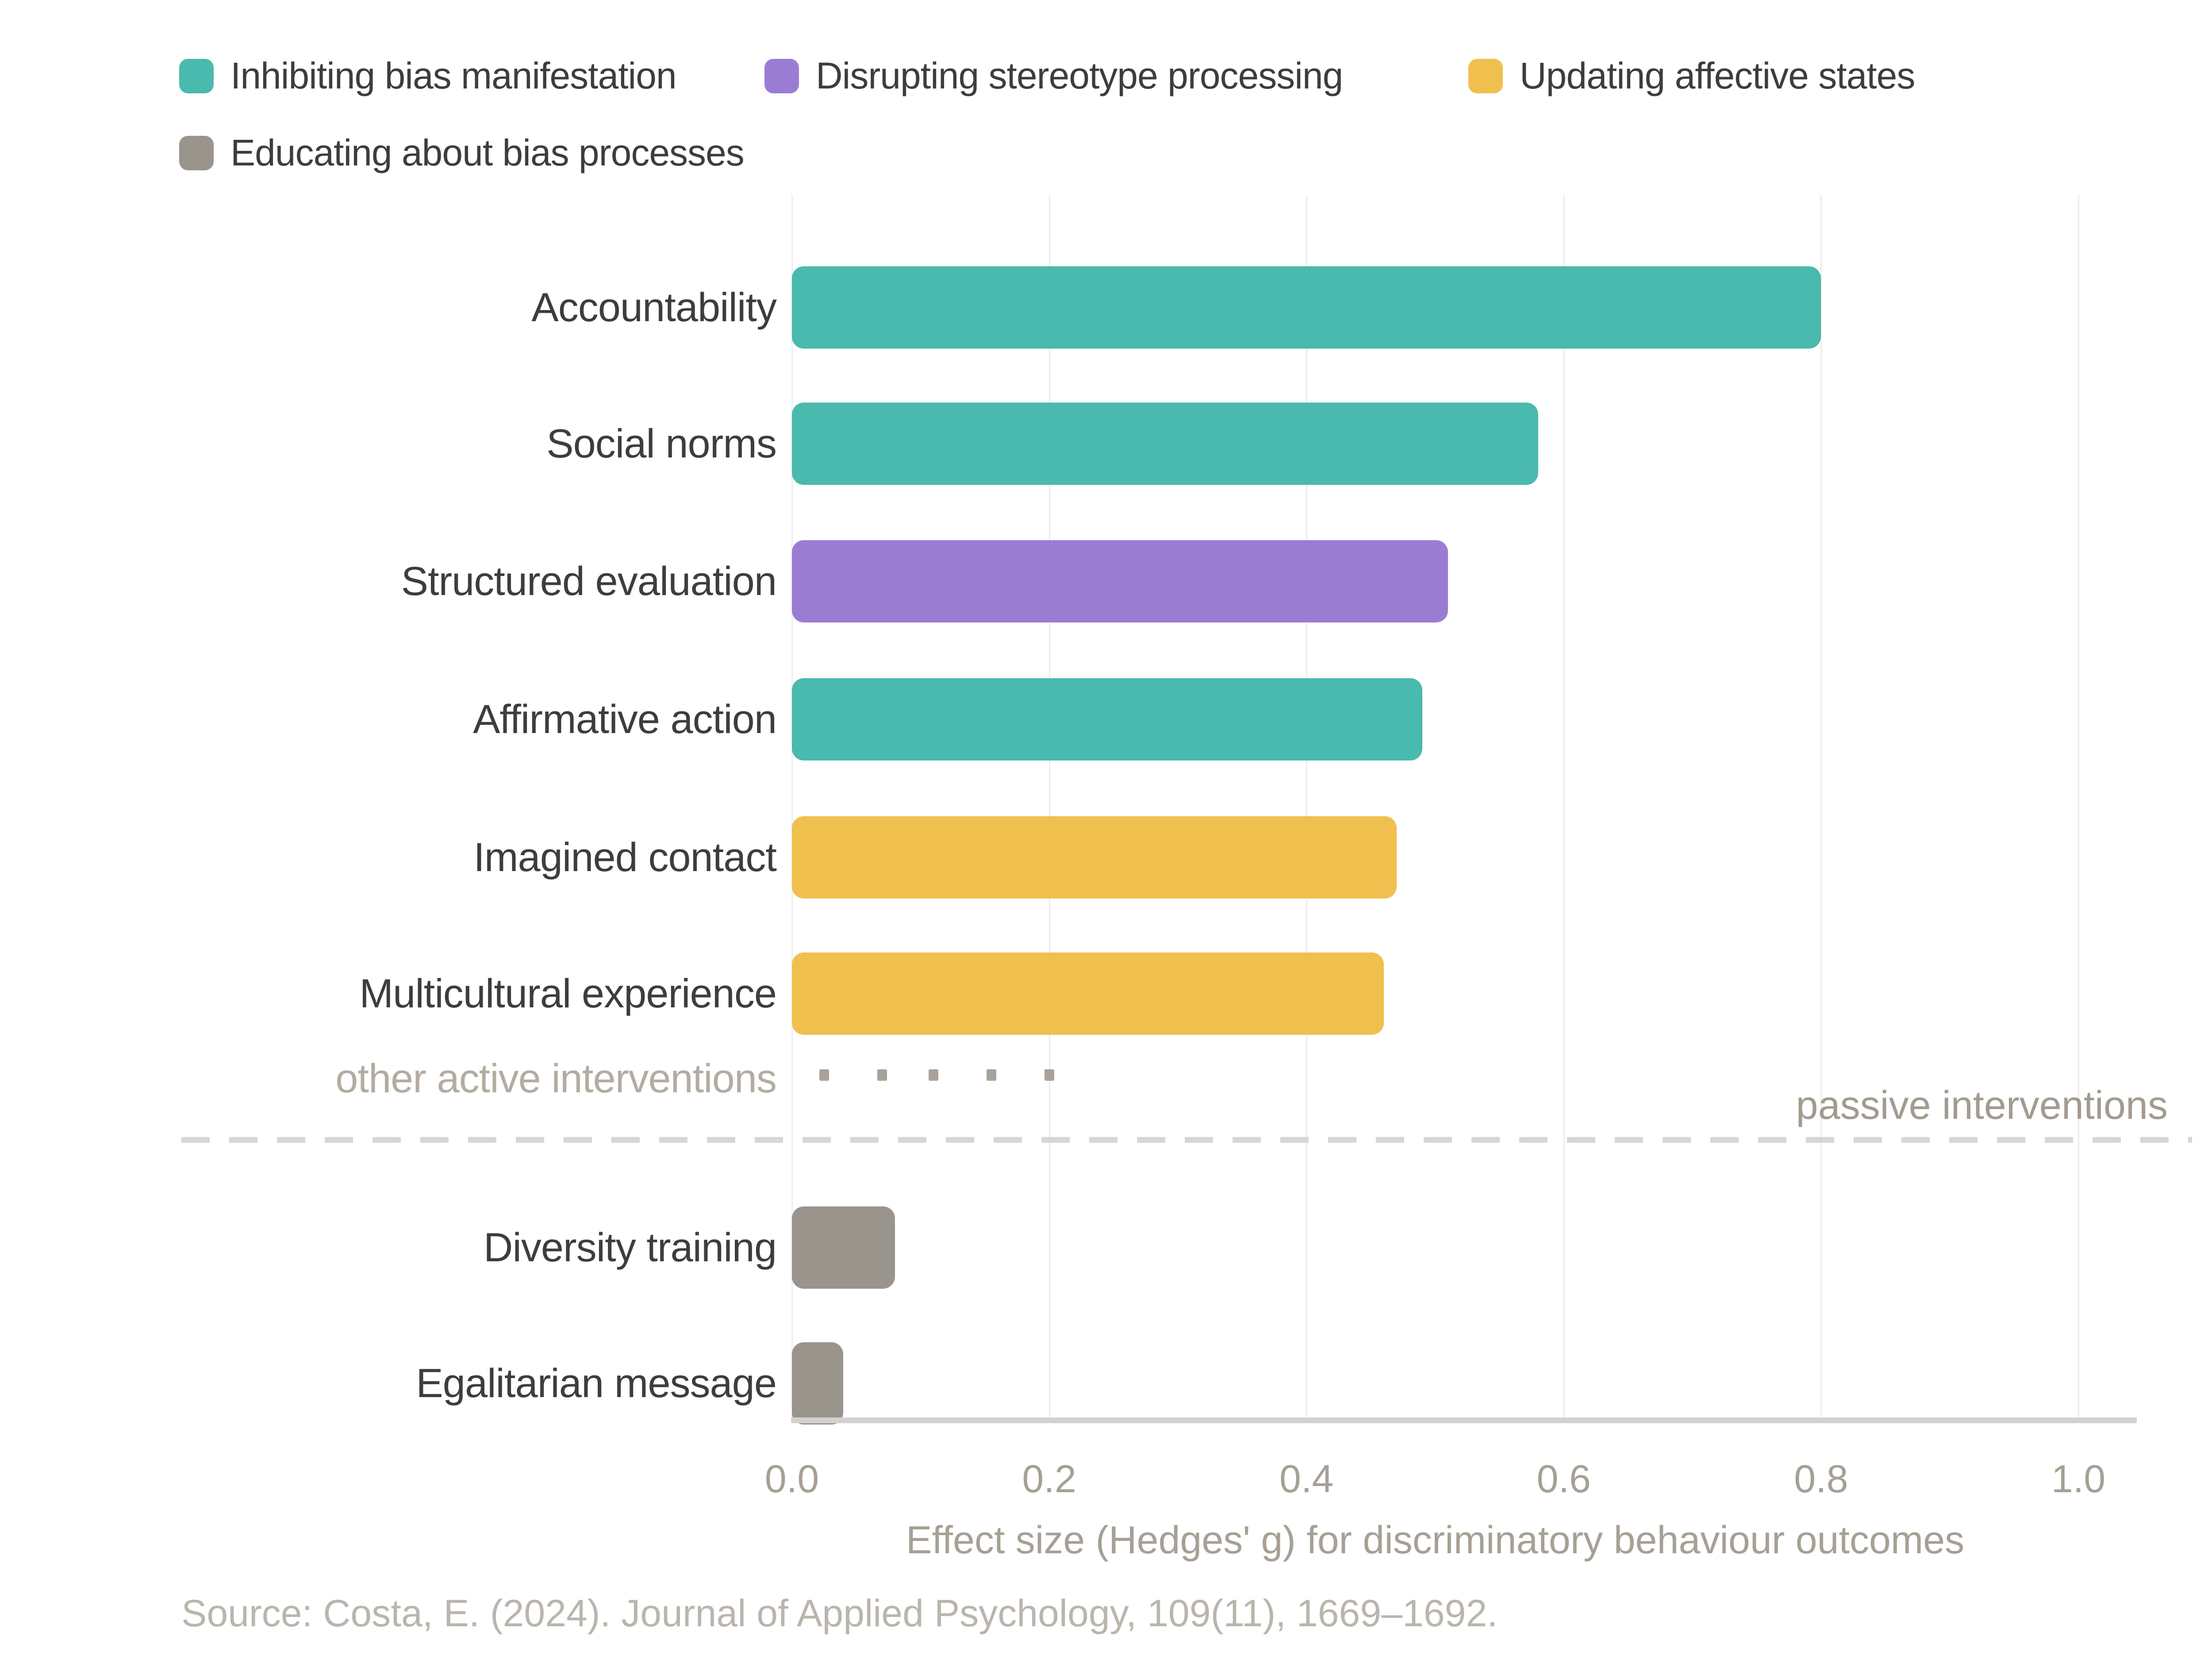 The image size is (2212, 1659). Describe the element at coordinates (597, 1383) in the screenshot. I see `category-label: Egalitarian message` at that location.